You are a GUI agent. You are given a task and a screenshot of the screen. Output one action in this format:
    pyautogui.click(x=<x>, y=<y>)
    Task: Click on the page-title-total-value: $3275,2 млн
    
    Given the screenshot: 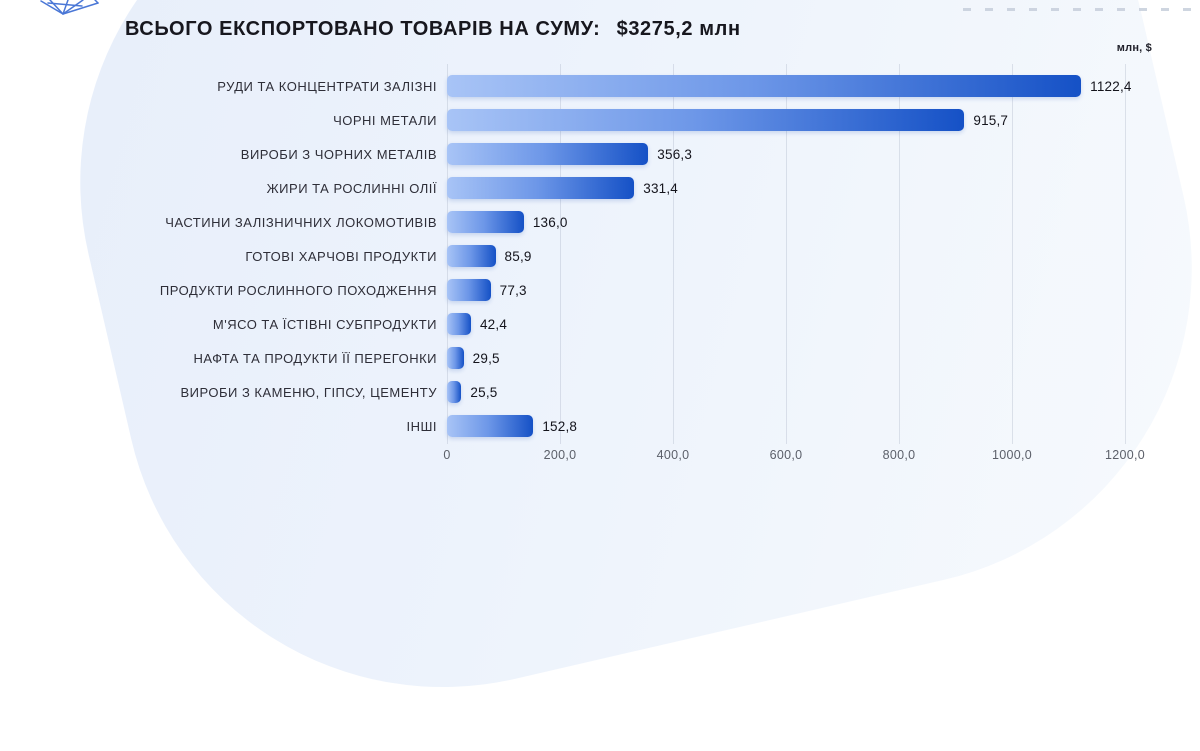 What is the action you would take?
    pyautogui.click(x=678, y=29)
    